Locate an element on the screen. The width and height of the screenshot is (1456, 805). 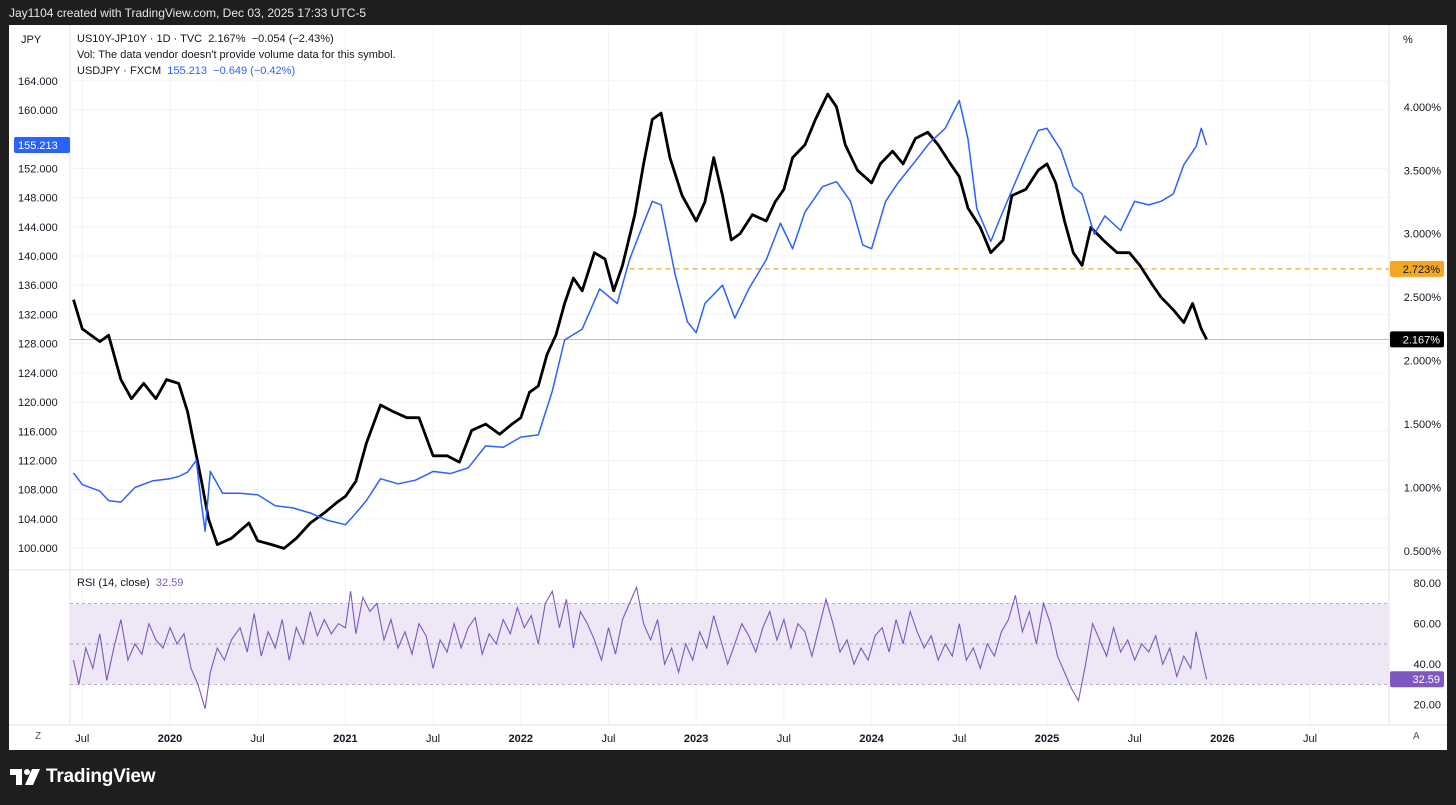
time-tick-label: 2024 is located at coordinates (871, 739).